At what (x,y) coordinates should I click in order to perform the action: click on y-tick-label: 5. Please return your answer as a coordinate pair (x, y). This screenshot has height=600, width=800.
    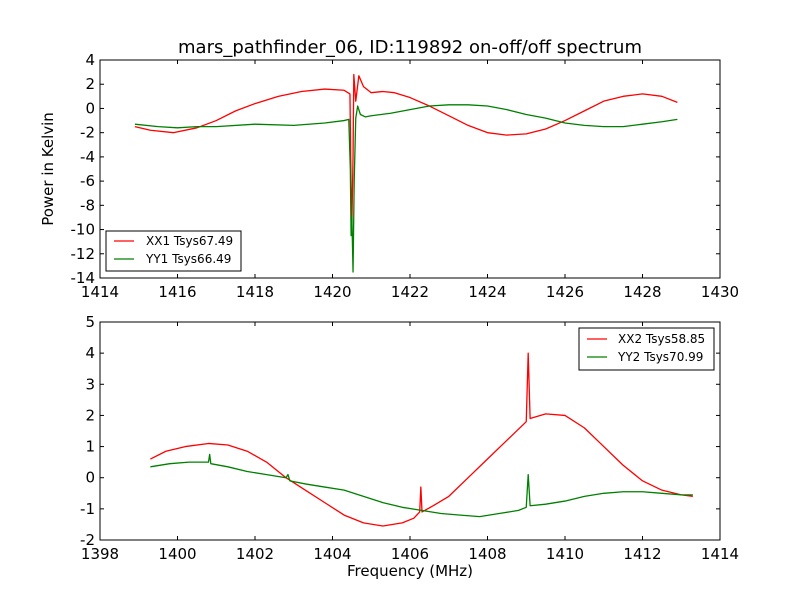
    Looking at the image, I should click on (90, 322).